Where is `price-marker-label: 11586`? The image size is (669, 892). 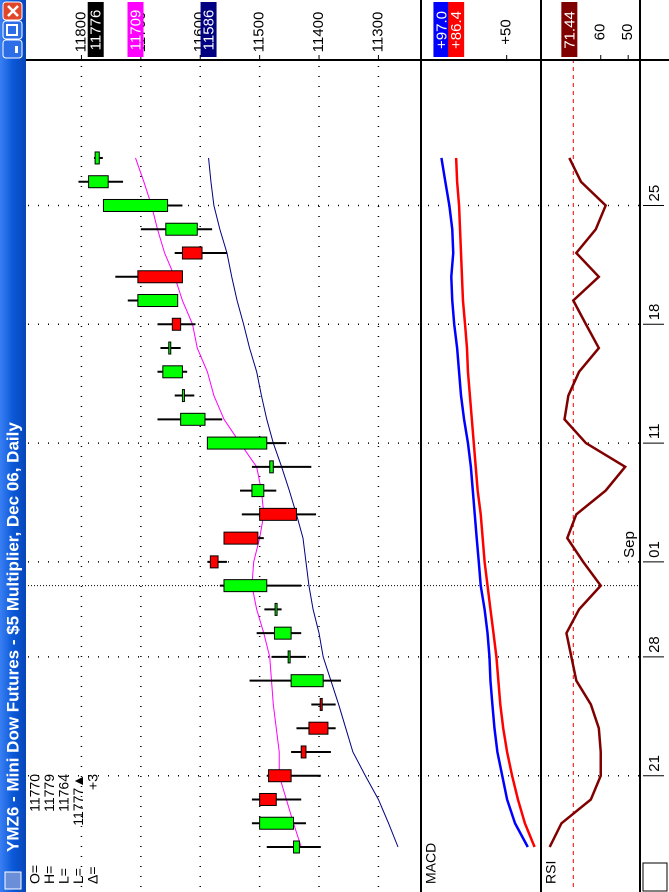 price-marker-label: 11586 is located at coordinates (209, 30).